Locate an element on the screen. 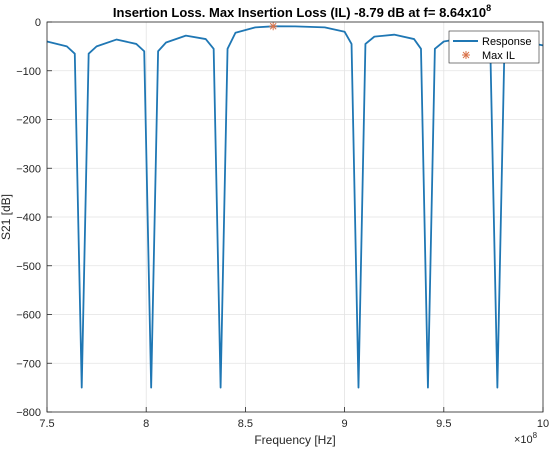 This screenshot has width=550, height=451. legend: Response Max IL is located at coordinates (494, 47).